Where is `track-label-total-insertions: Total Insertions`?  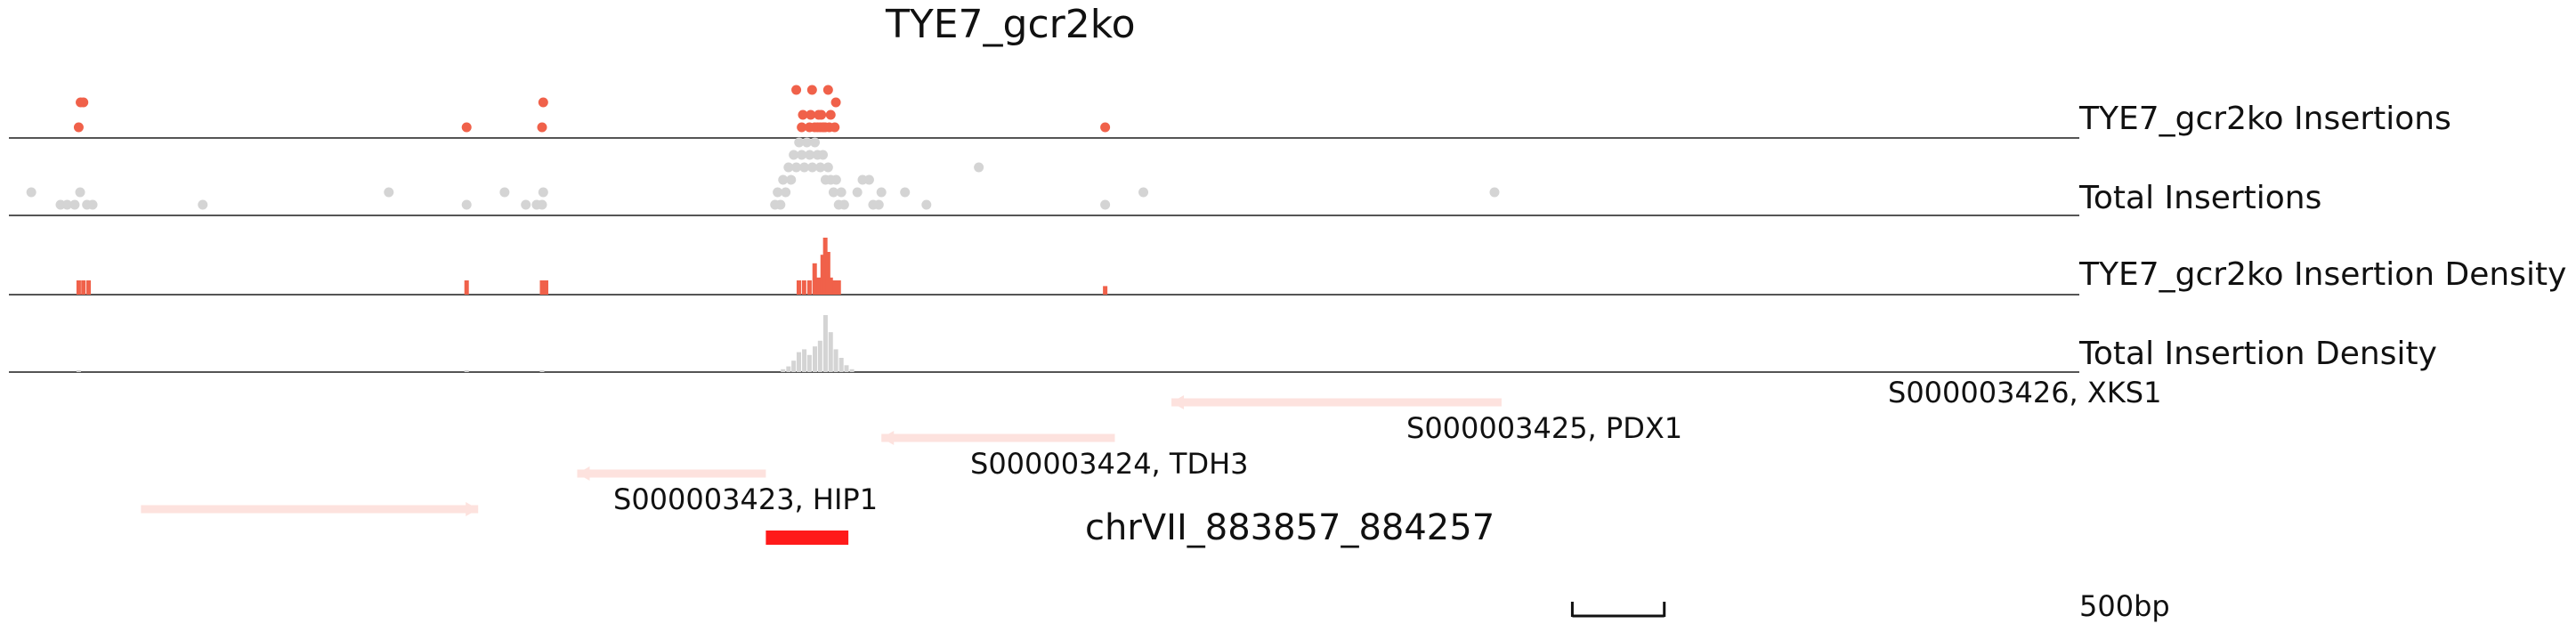
track-label-total-insertions: Total Insertions is located at coordinates (2200, 198).